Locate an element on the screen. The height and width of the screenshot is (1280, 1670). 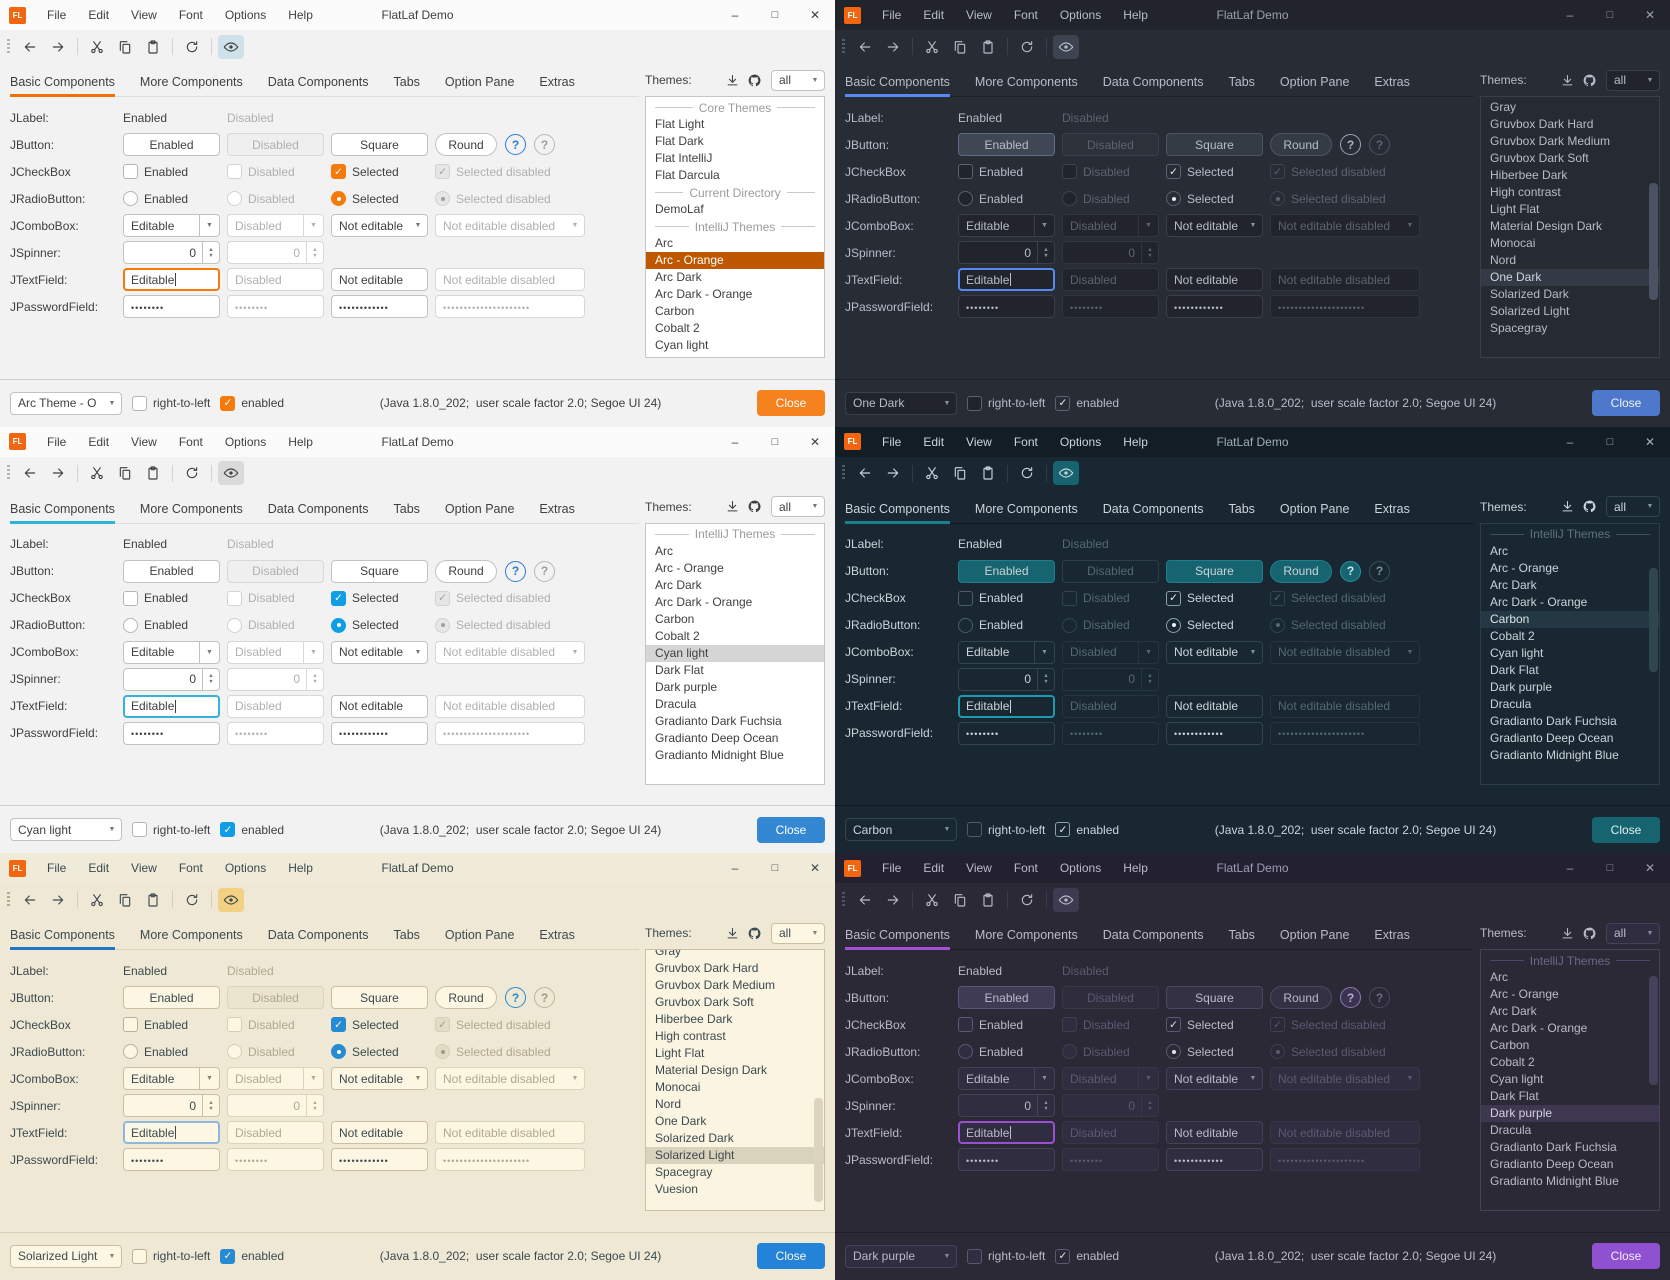
theme-list-item: Gruvbox Dark Hard is located at coordinates (707, 968).